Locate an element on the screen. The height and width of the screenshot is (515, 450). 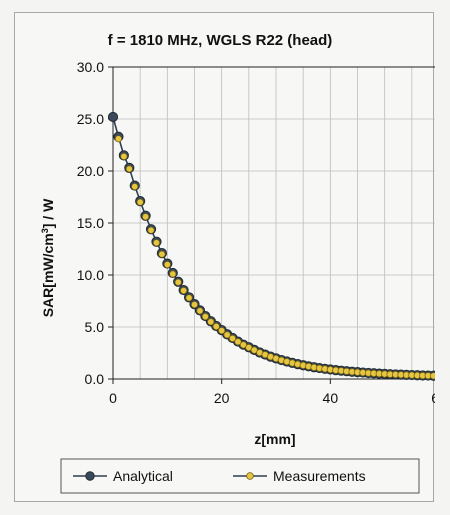
chart-title: f = 1810 MHz, WGLS R22 (head) is located at coordinates (220, 40).